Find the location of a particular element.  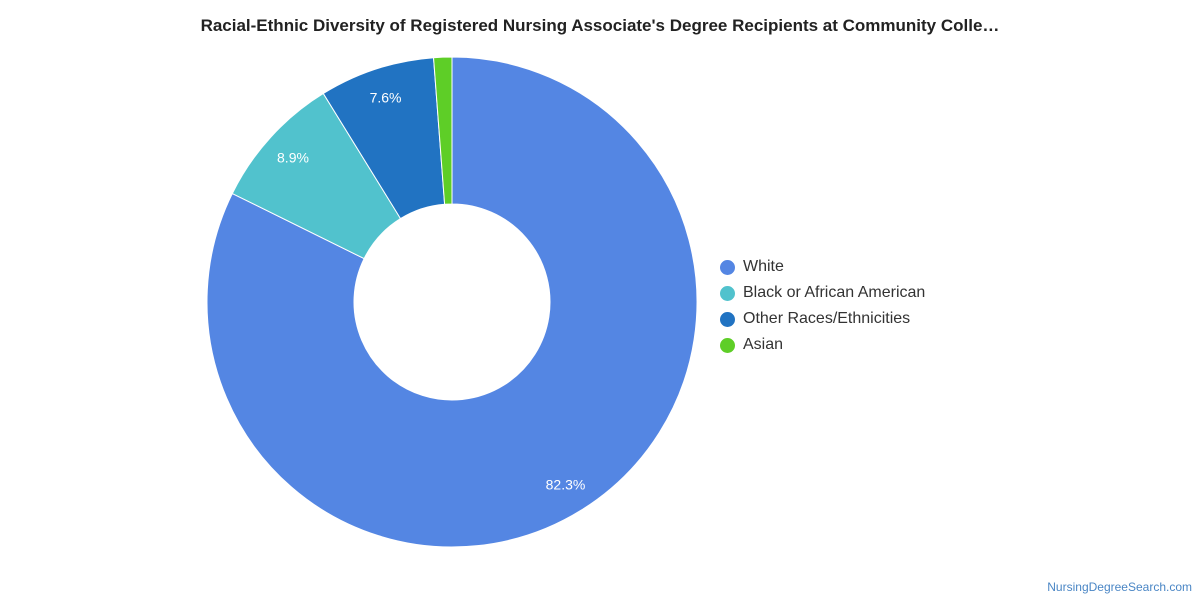

legend-item-other-races: Other Races/Ethnicities is located at coordinates (822, 319).